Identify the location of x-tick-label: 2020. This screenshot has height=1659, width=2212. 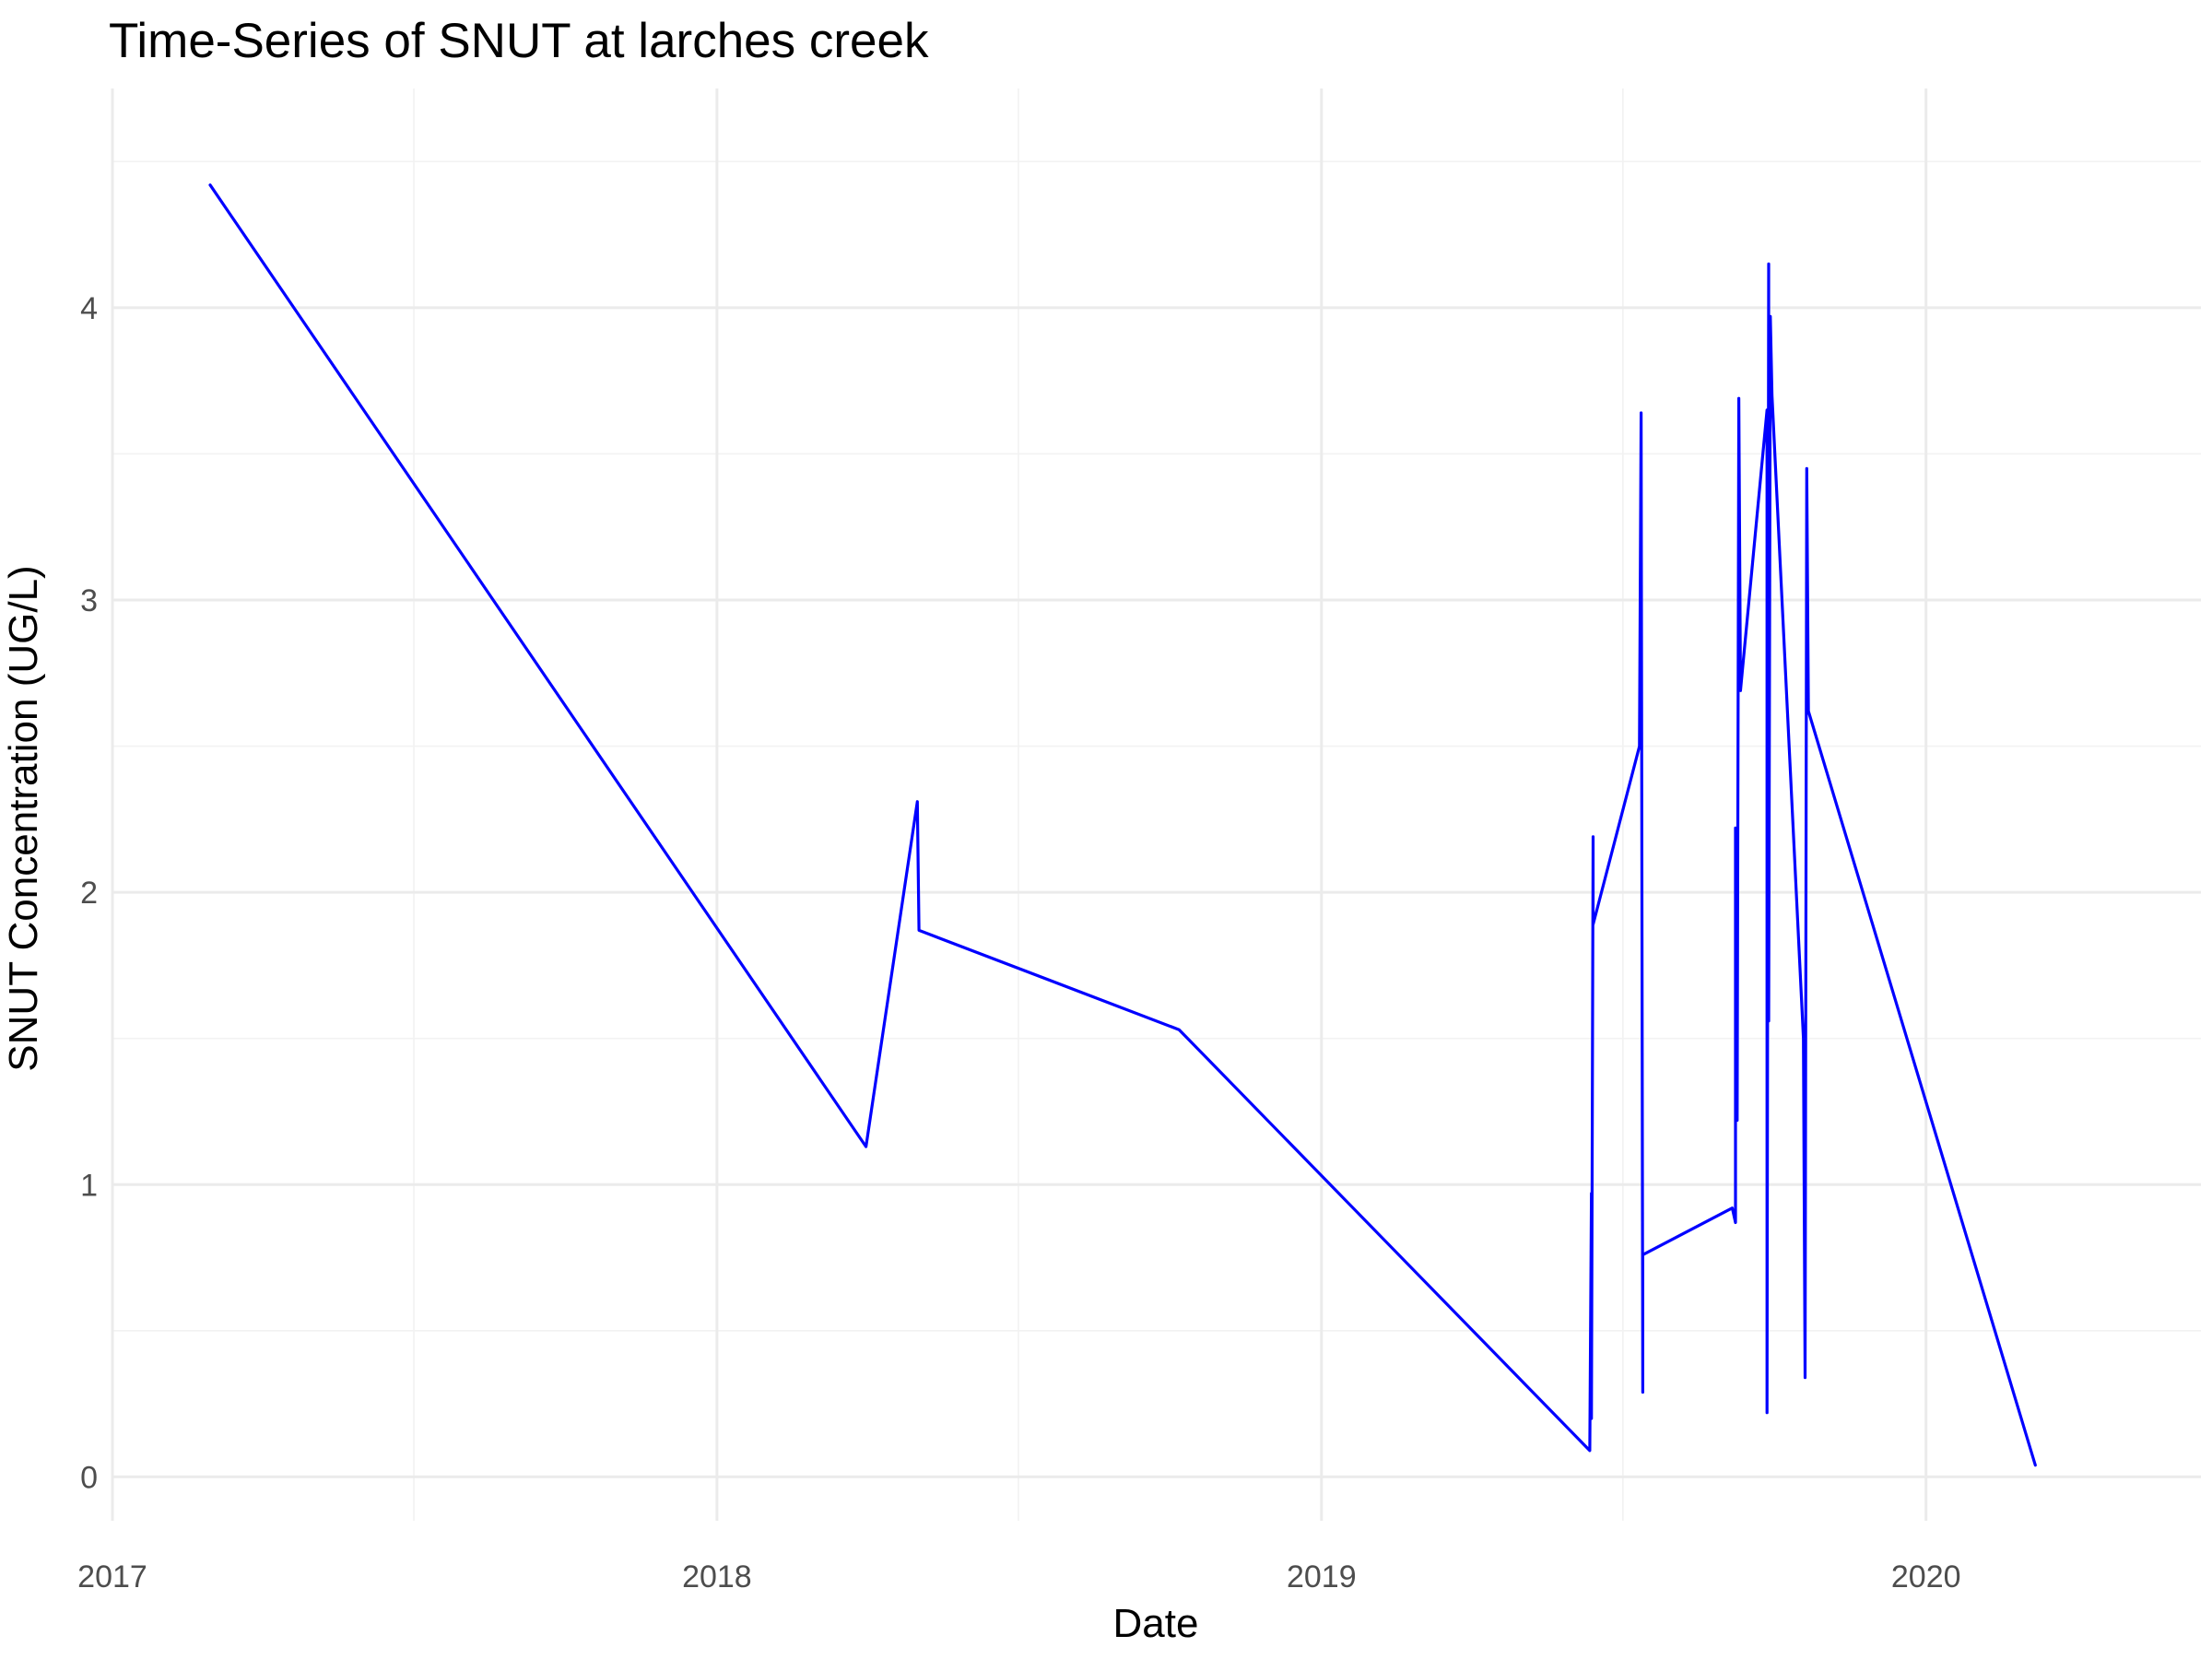
(1926, 1576).